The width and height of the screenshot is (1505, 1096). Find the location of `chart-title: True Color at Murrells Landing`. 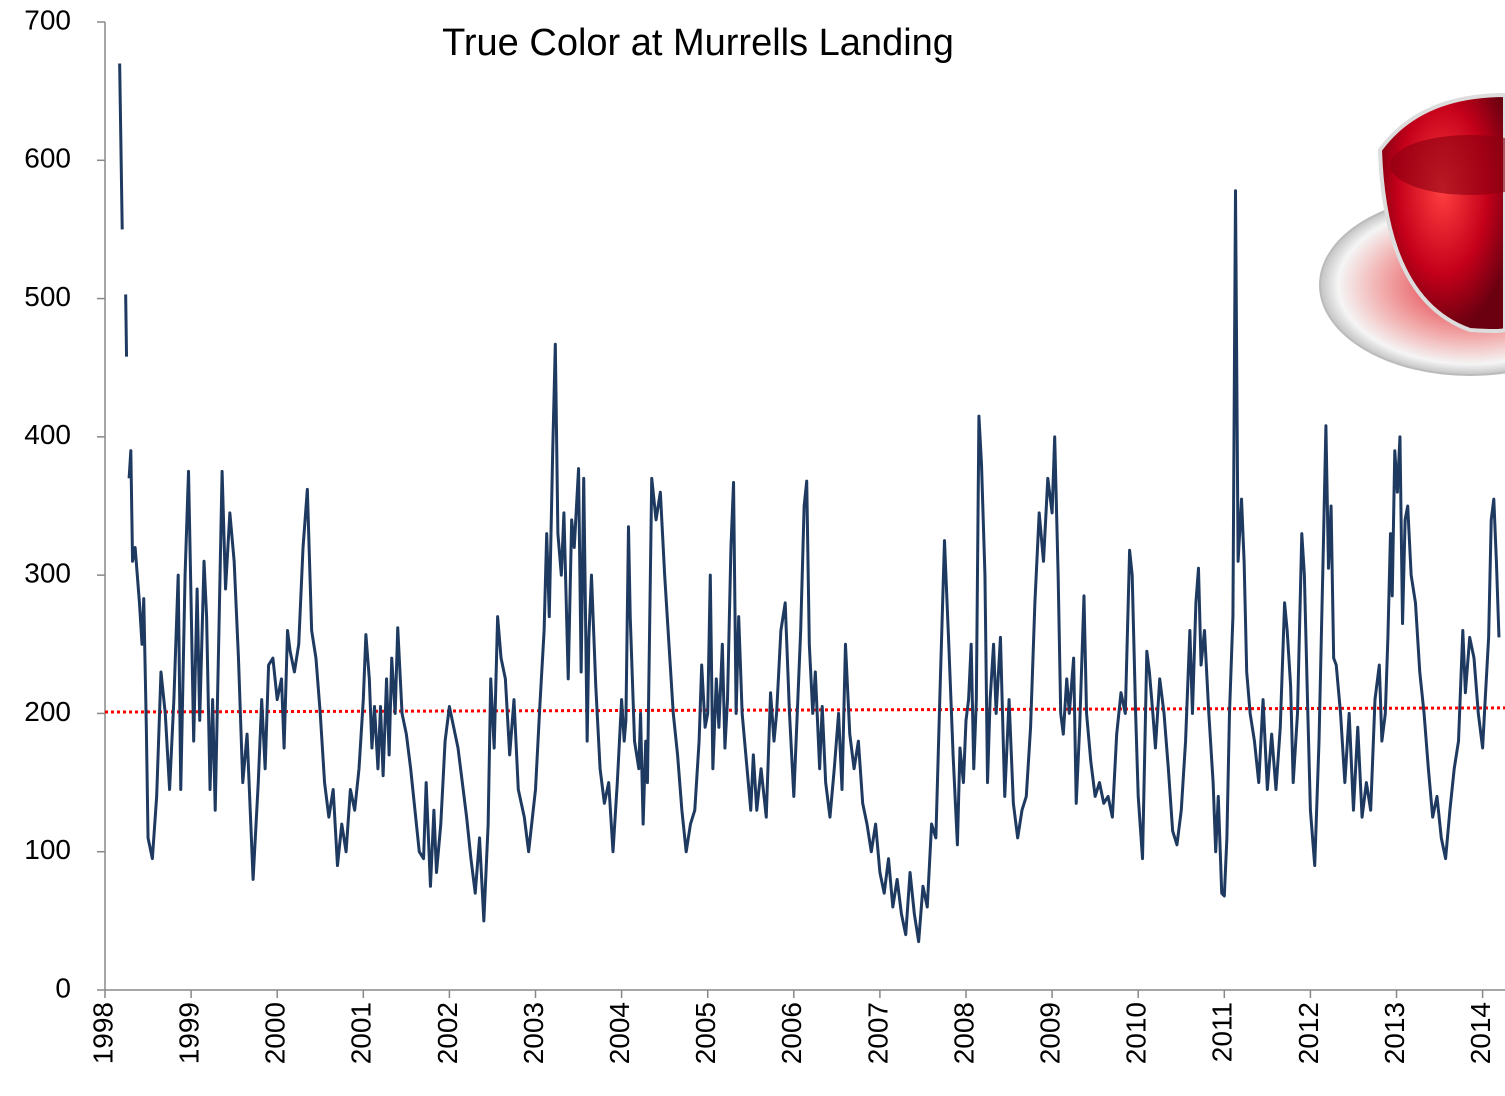

chart-title: True Color at Murrells Landing is located at coordinates (698, 43).